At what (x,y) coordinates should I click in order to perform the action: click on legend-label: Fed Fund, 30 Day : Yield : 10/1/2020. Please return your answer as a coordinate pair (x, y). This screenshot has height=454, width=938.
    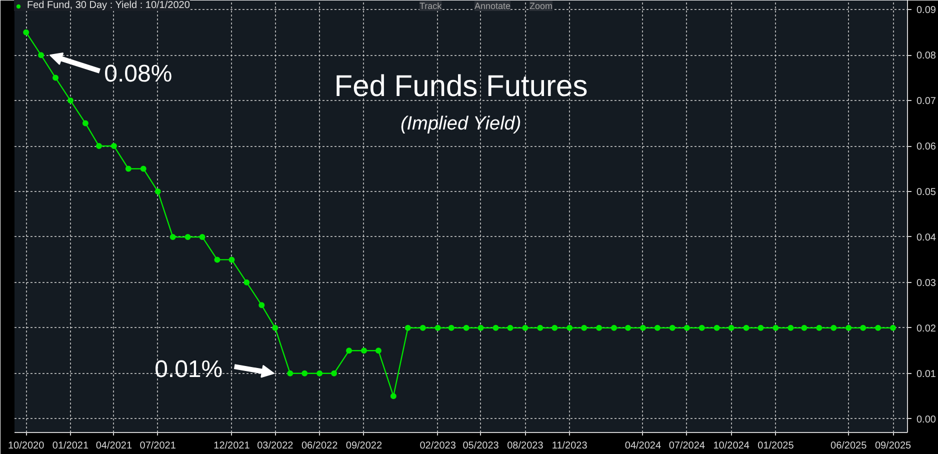
    Looking at the image, I should click on (108, 5).